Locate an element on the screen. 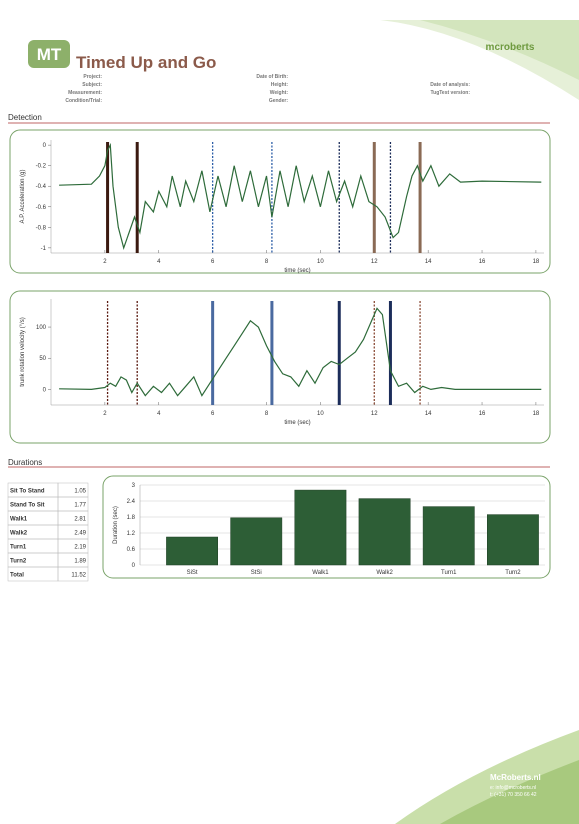  y-tick-label: 3 is located at coordinates (134, 486).